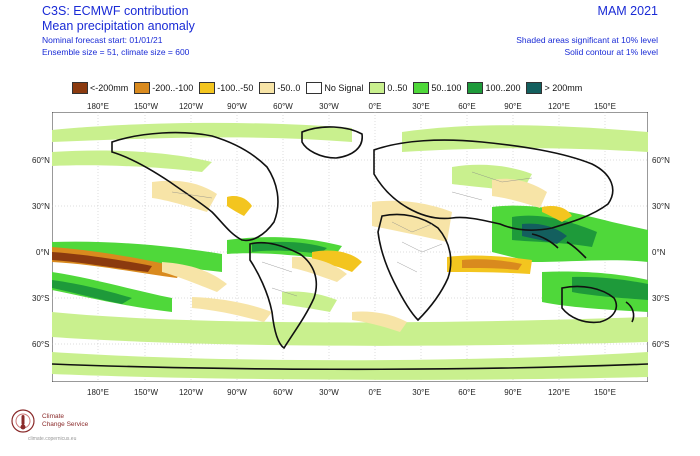 The height and width of the screenshot is (456, 700). What do you see at coordinates (611, 52) in the screenshot?
I see `contour-note: Solid contour at 1% level` at bounding box center [611, 52].